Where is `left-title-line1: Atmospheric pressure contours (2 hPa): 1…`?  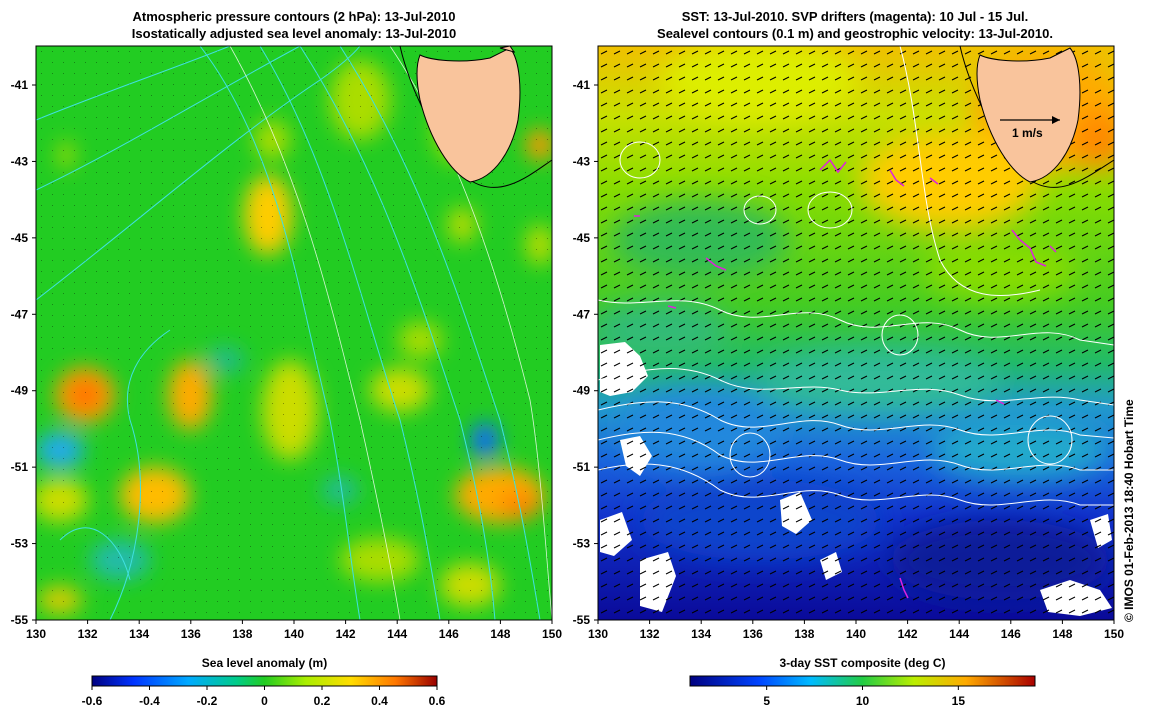 left-title-line1: Atmospheric pressure contours (2 hPa): 1… is located at coordinates (294, 16).